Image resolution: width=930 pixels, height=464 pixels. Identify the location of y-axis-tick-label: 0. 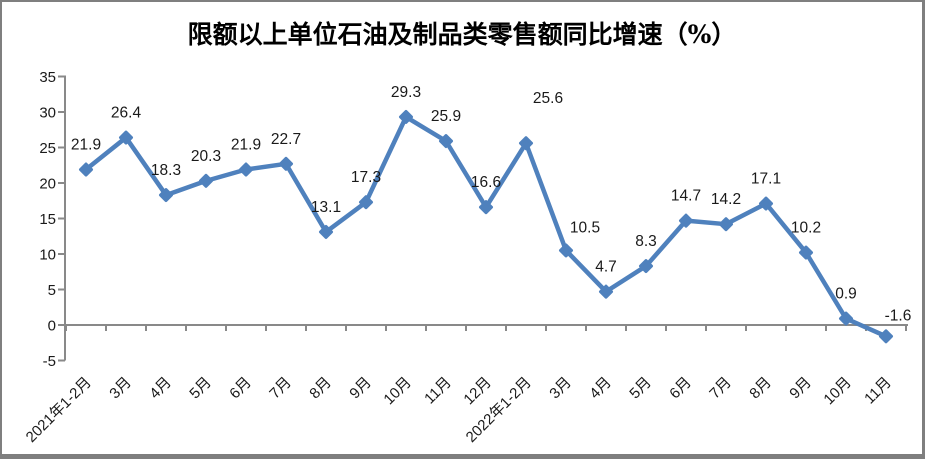
(52, 326).